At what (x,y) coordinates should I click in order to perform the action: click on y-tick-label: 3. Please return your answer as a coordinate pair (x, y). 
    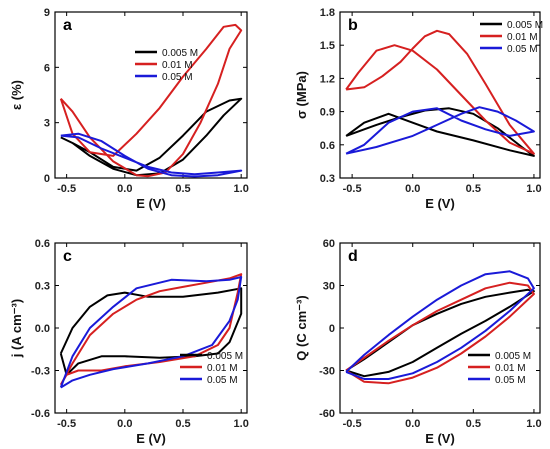
    Looking at the image, I should click on (47, 124).